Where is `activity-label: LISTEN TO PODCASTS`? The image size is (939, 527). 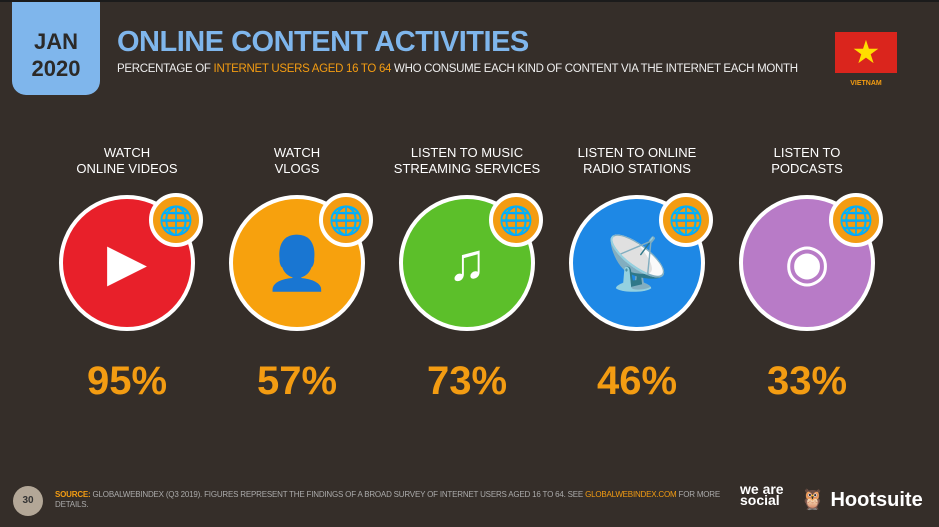
activity-label: LISTEN TO PODCASTS is located at coordinates (807, 165).